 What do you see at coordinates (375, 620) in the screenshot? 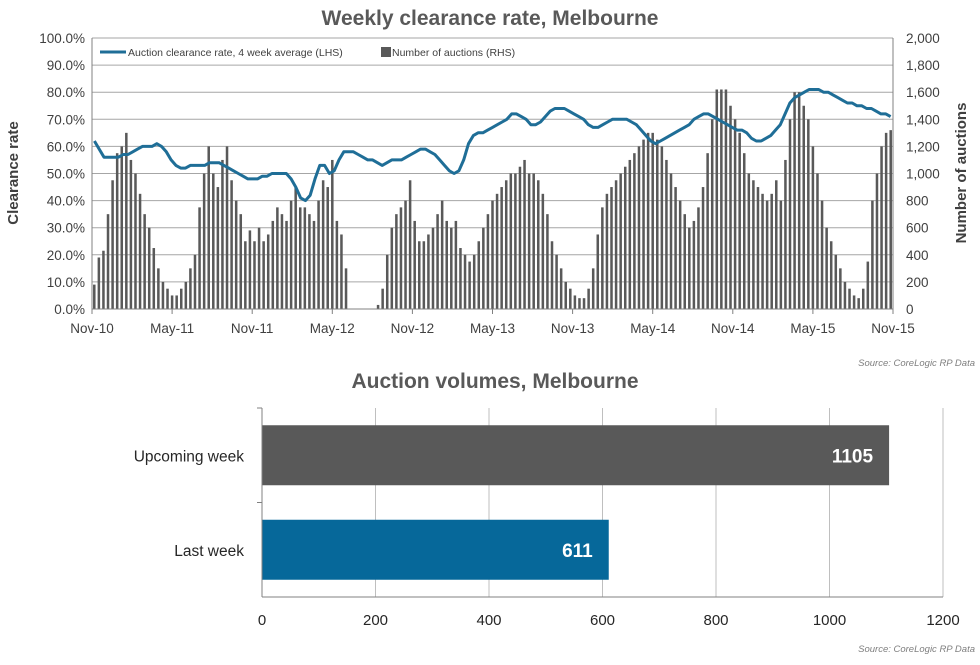
I see `volumes-tick-label: 200` at bounding box center [375, 620].